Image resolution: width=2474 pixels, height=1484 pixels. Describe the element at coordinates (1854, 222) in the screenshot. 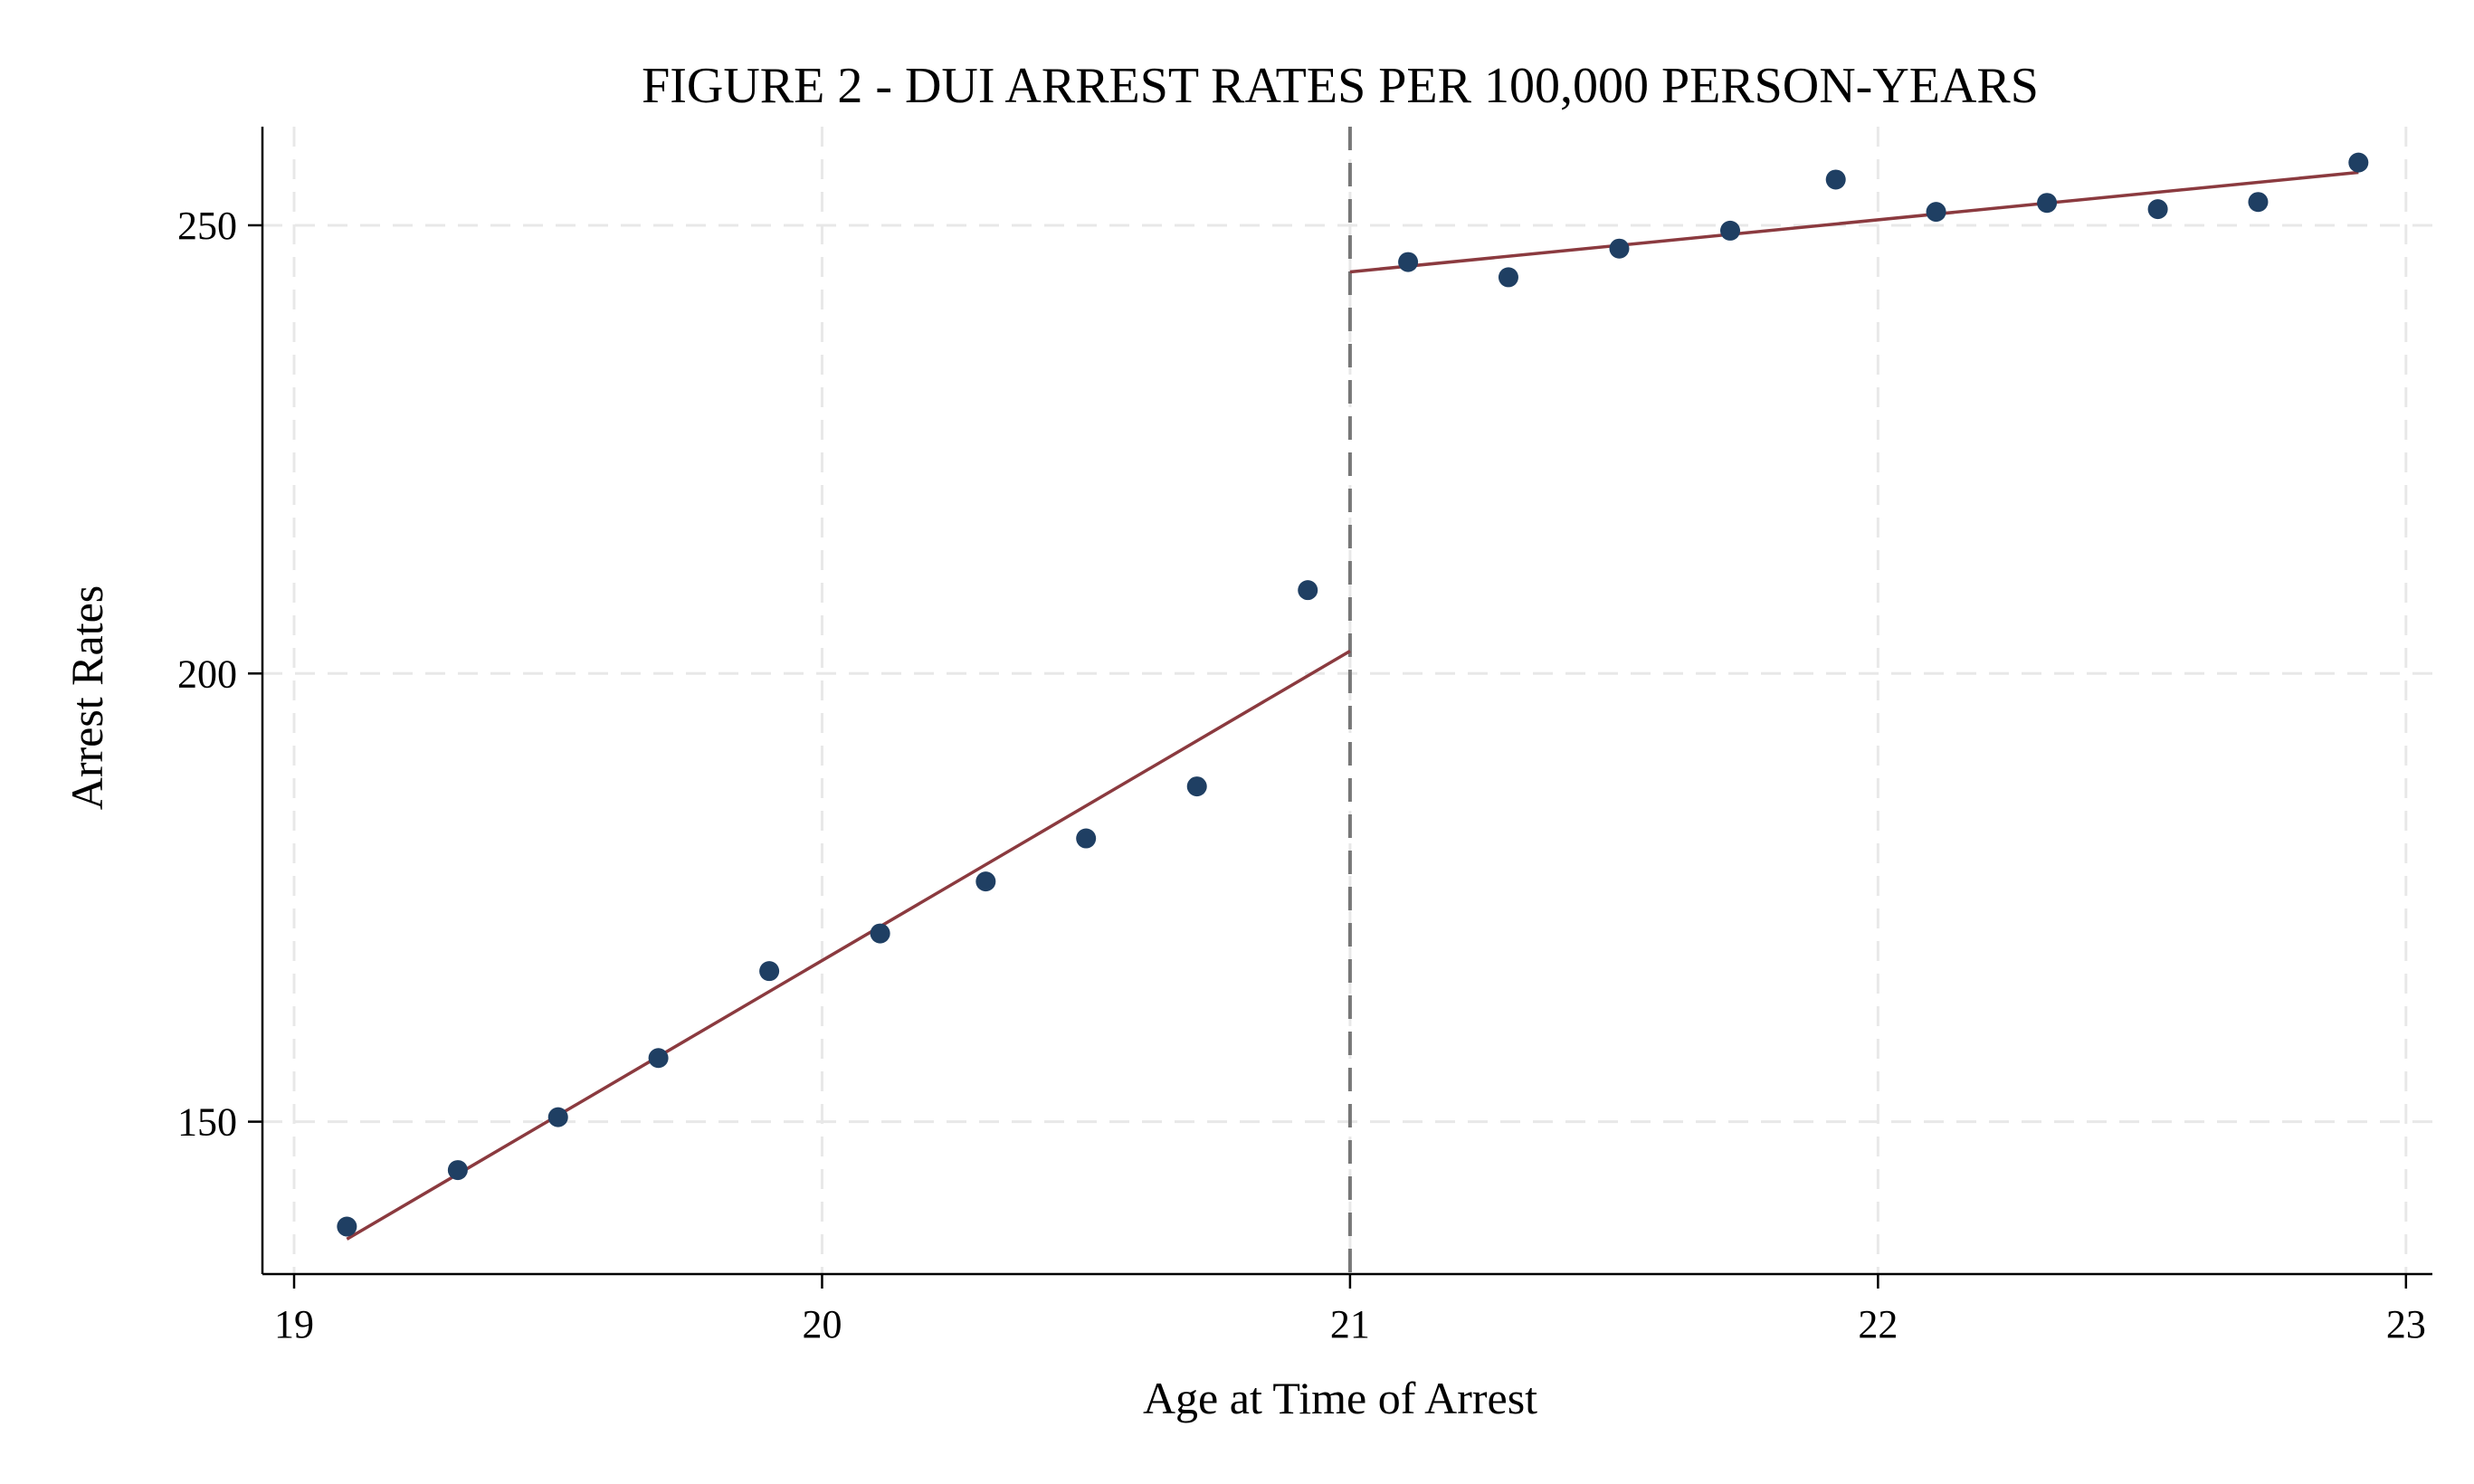

I see `fit-line` at that location.